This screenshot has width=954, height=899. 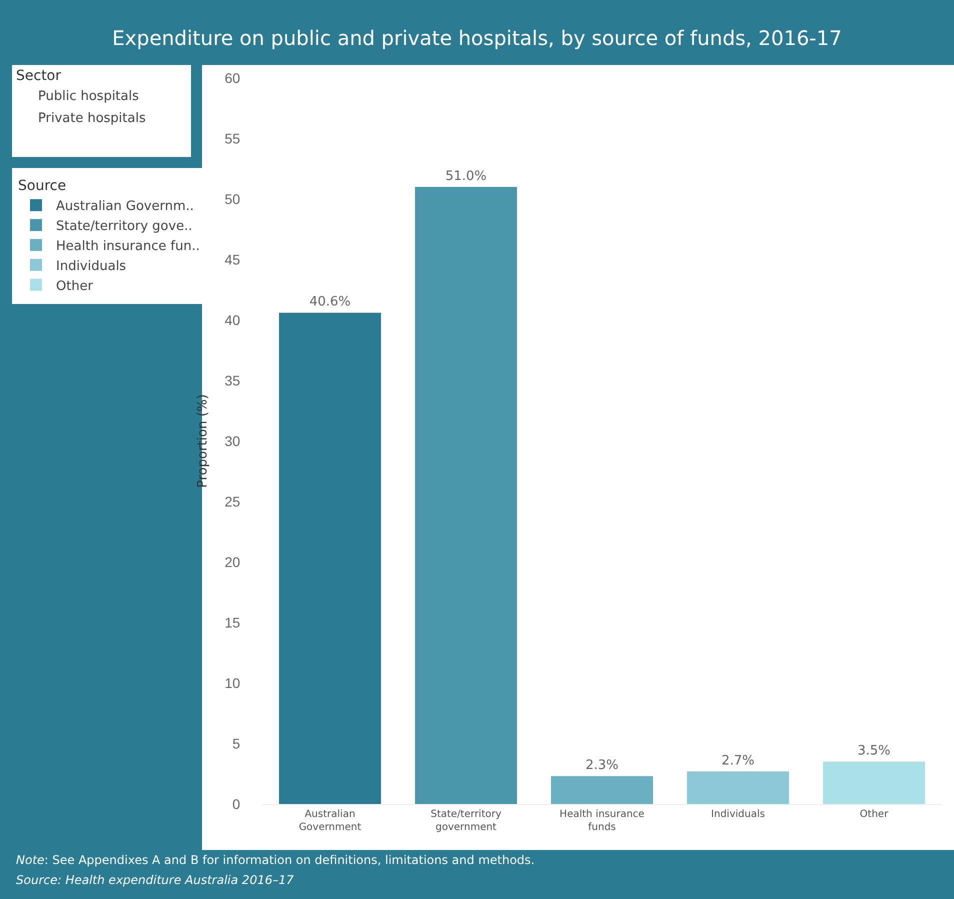 What do you see at coordinates (738, 760) in the screenshot?
I see `data-label: 2.7%` at bounding box center [738, 760].